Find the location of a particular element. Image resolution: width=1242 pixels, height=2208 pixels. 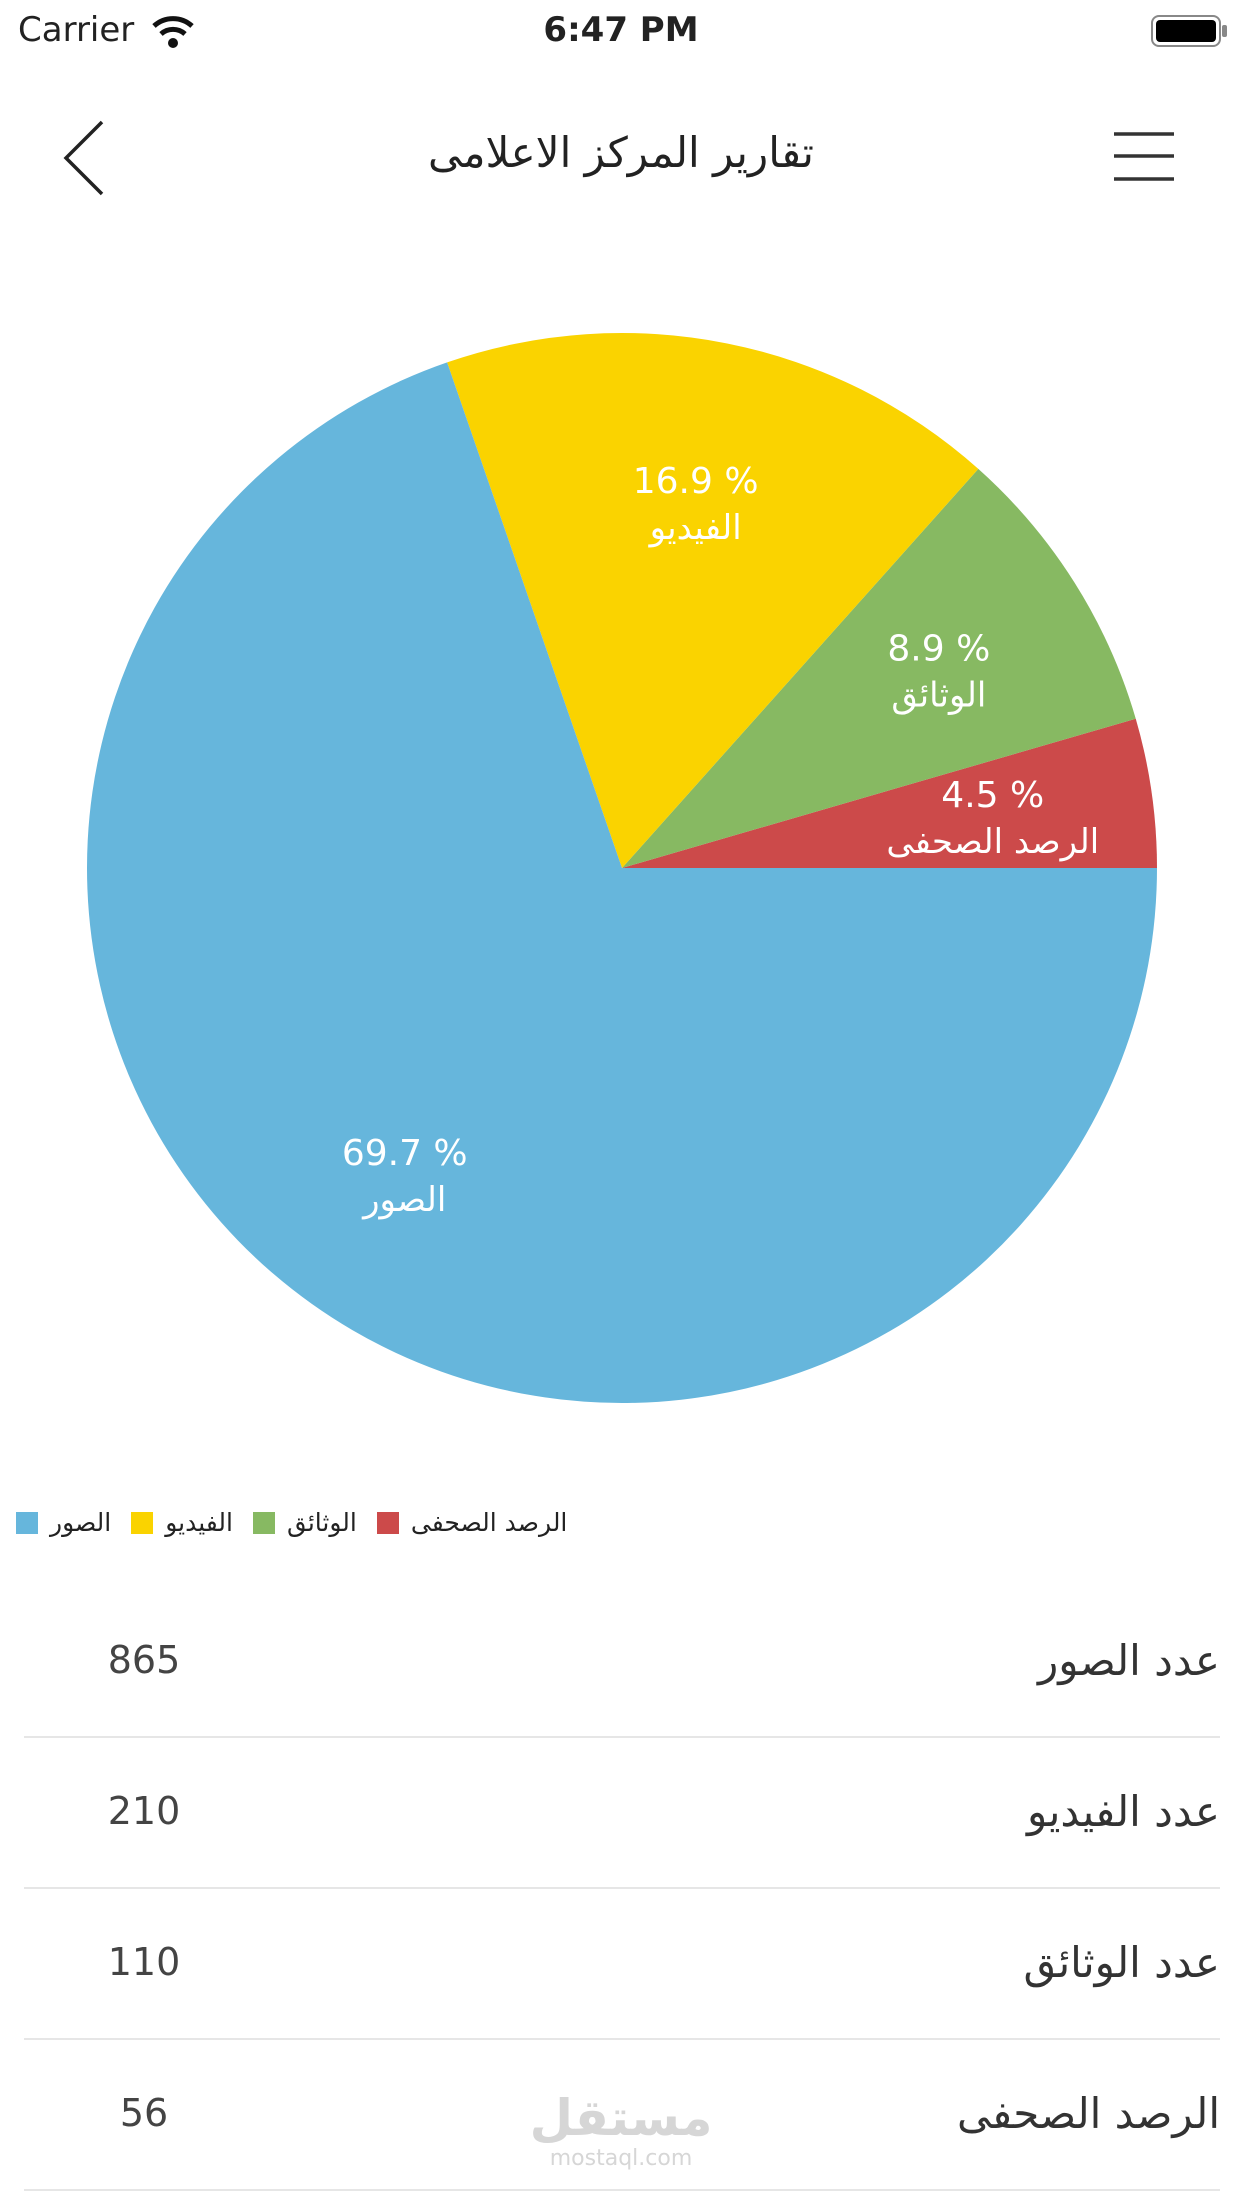

table-row: الرصد الصحفى 56 is located at coordinates (622, 2115).